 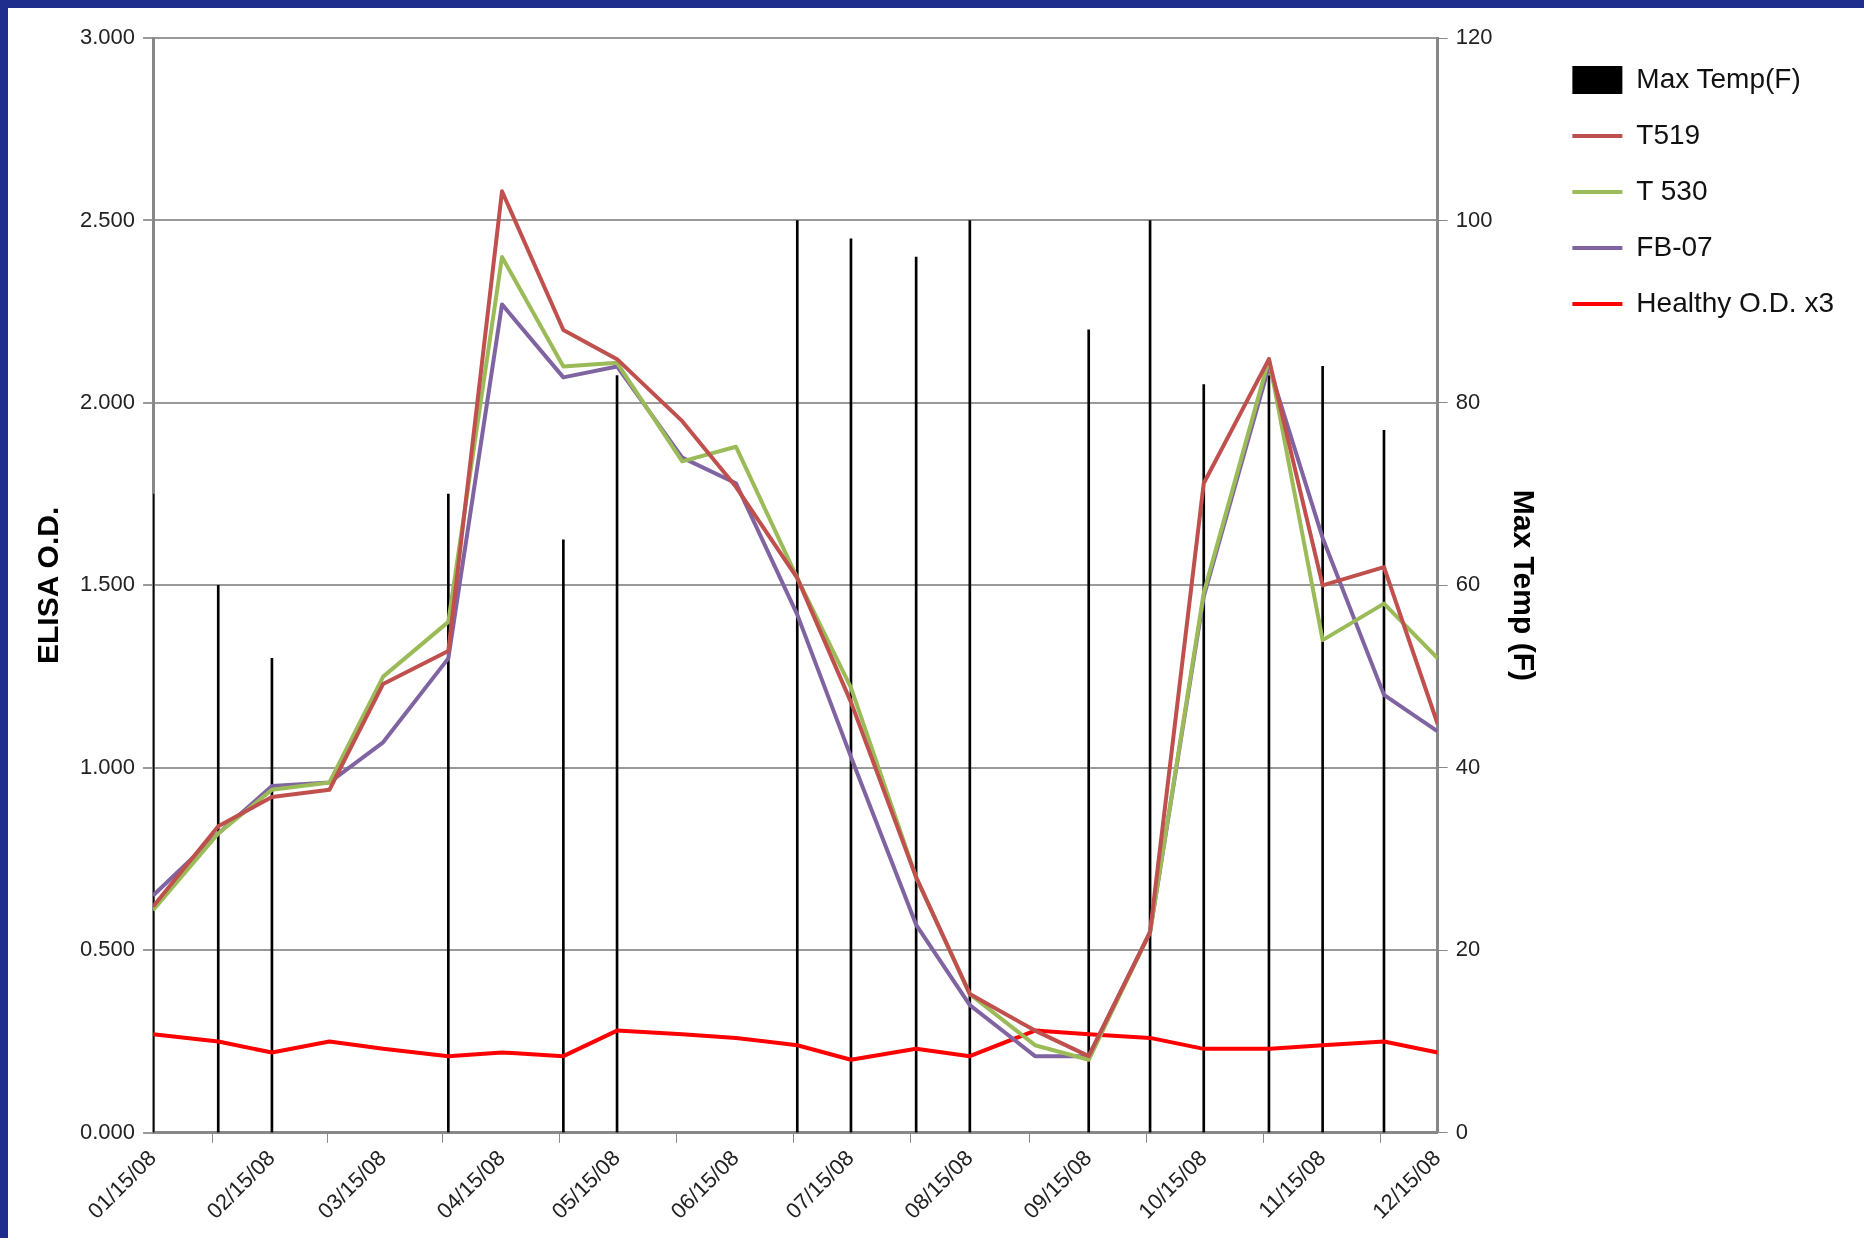 What do you see at coordinates (1672, 190) in the screenshot?
I see `legend-label: T 530` at bounding box center [1672, 190].